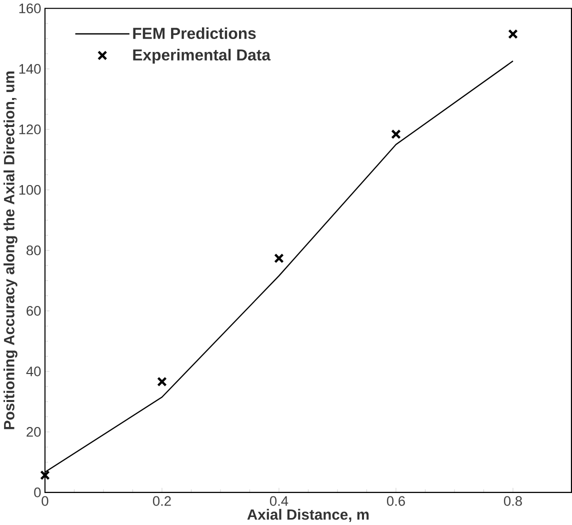 The image size is (572, 525). I want to click on y-tick-label: 0, so click(37, 492).